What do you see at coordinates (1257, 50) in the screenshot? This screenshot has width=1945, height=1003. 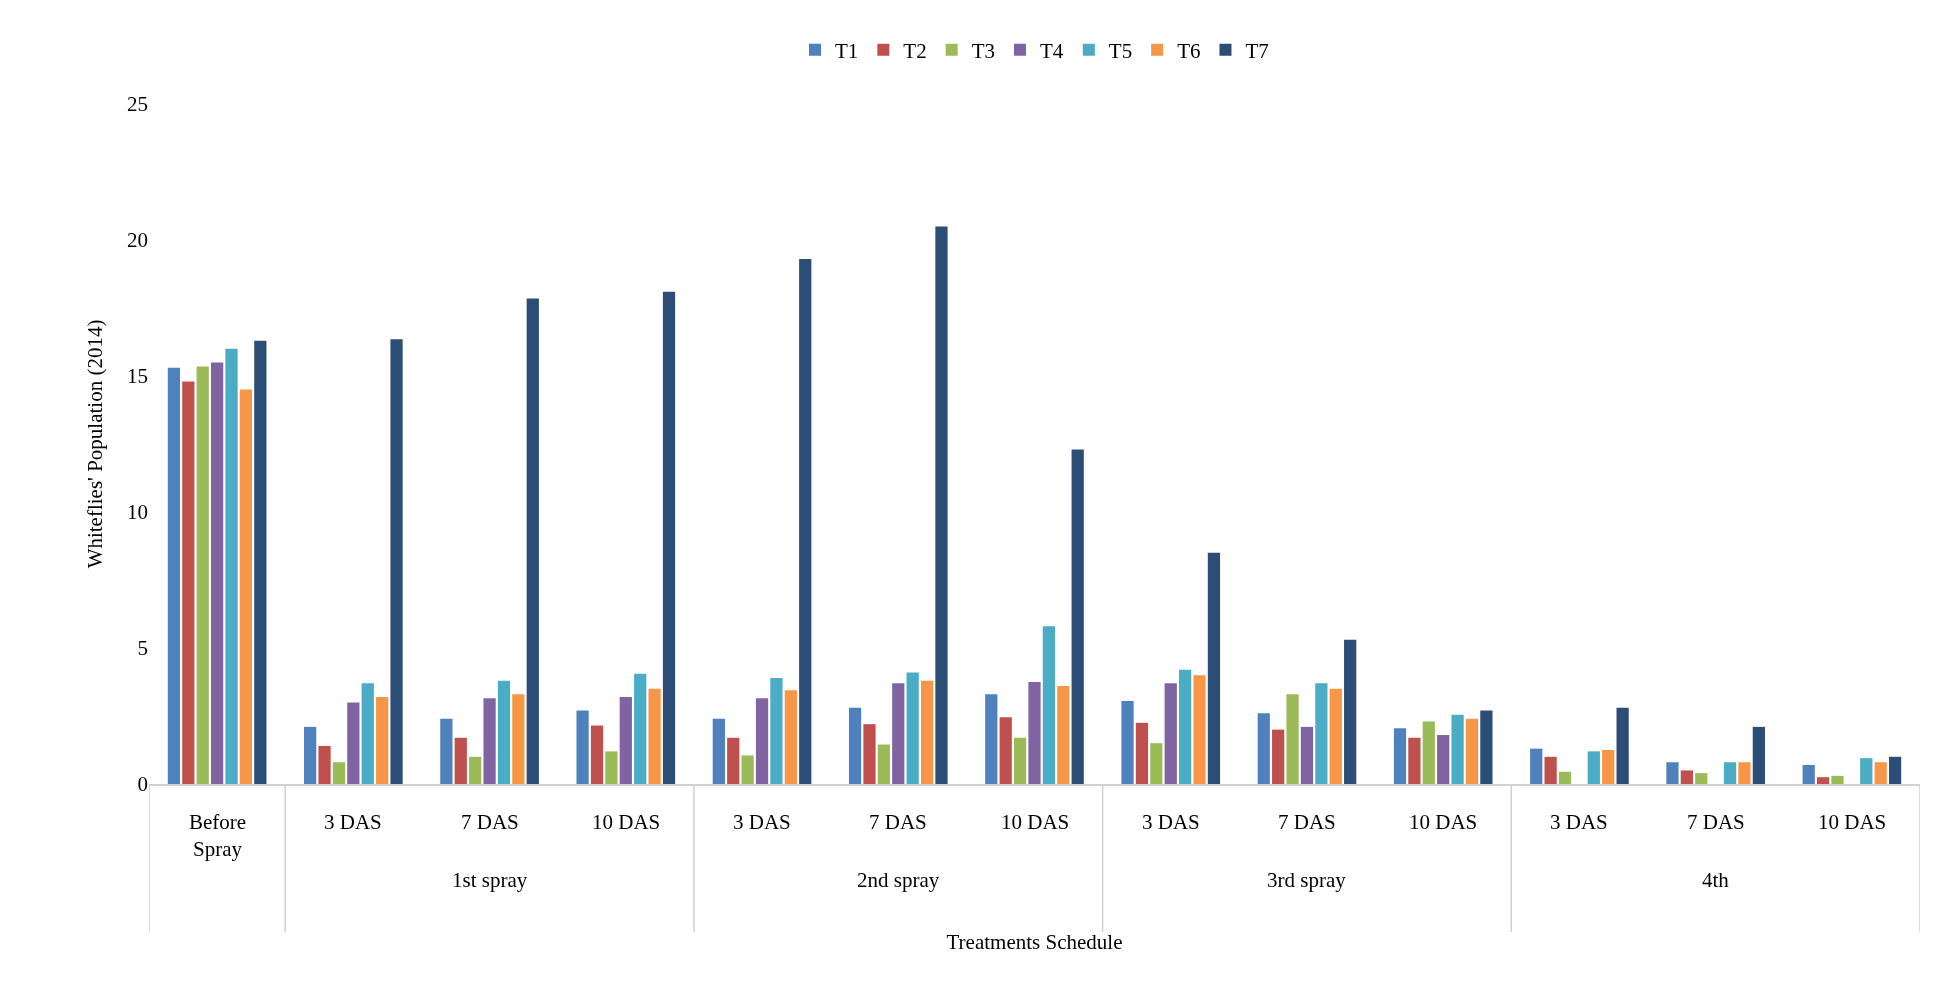 I see `legend-label: T7` at bounding box center [1257, 50].